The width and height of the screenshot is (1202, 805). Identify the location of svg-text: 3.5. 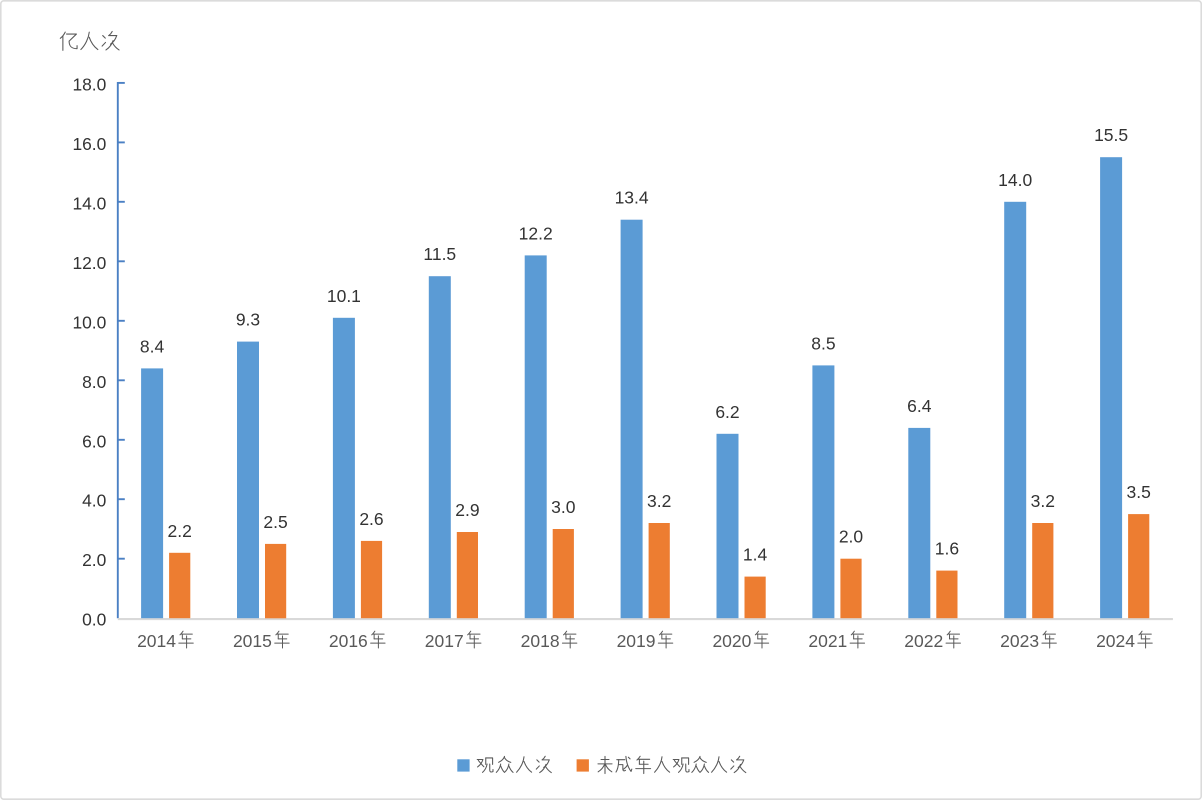
(1139, 492).